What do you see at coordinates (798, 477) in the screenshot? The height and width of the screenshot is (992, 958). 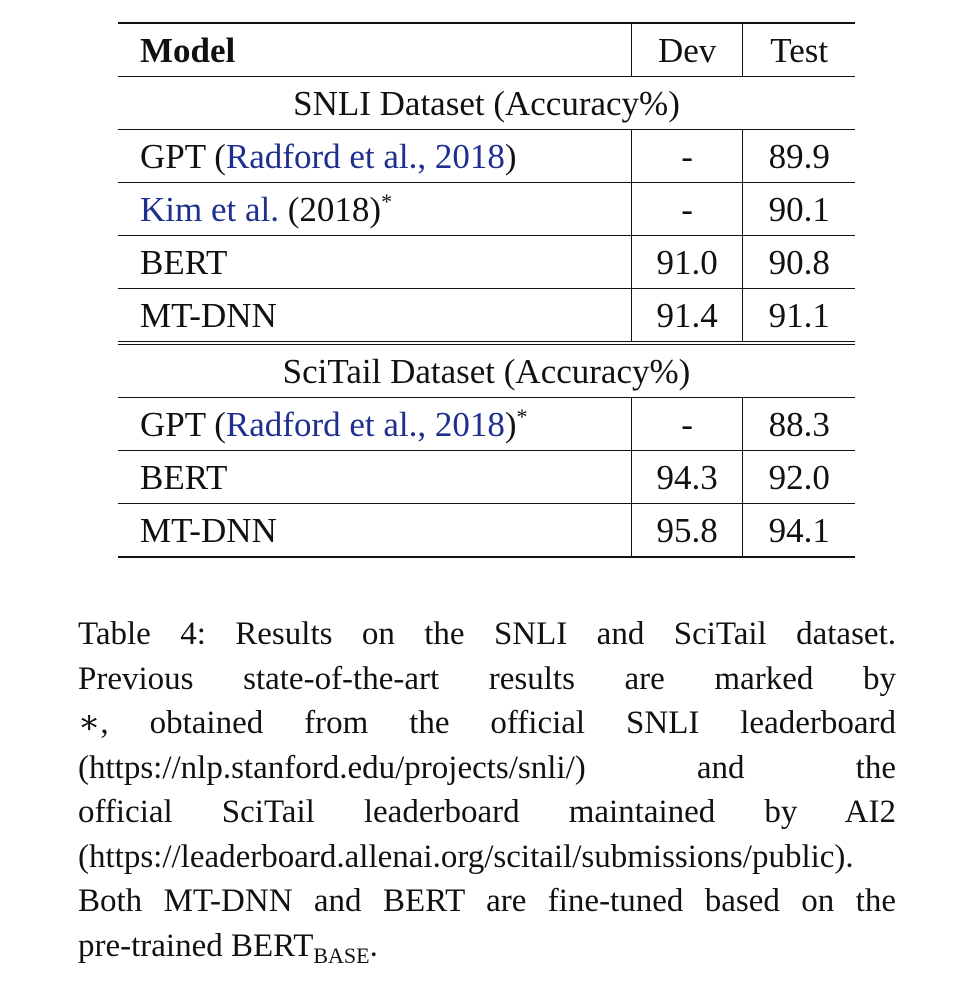 I see `test-cell: 92.0` at bounding box center [798, 477].